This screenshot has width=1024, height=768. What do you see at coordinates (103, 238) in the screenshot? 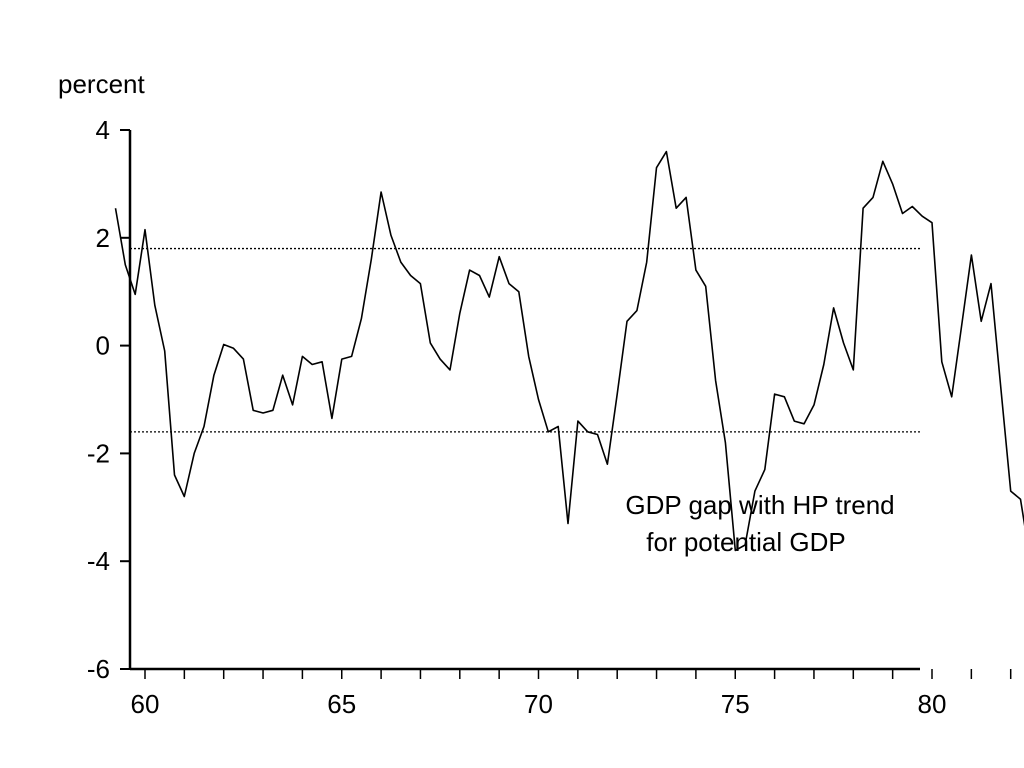
I see `y-tick-label: 2` at bounding box center [103, 238].